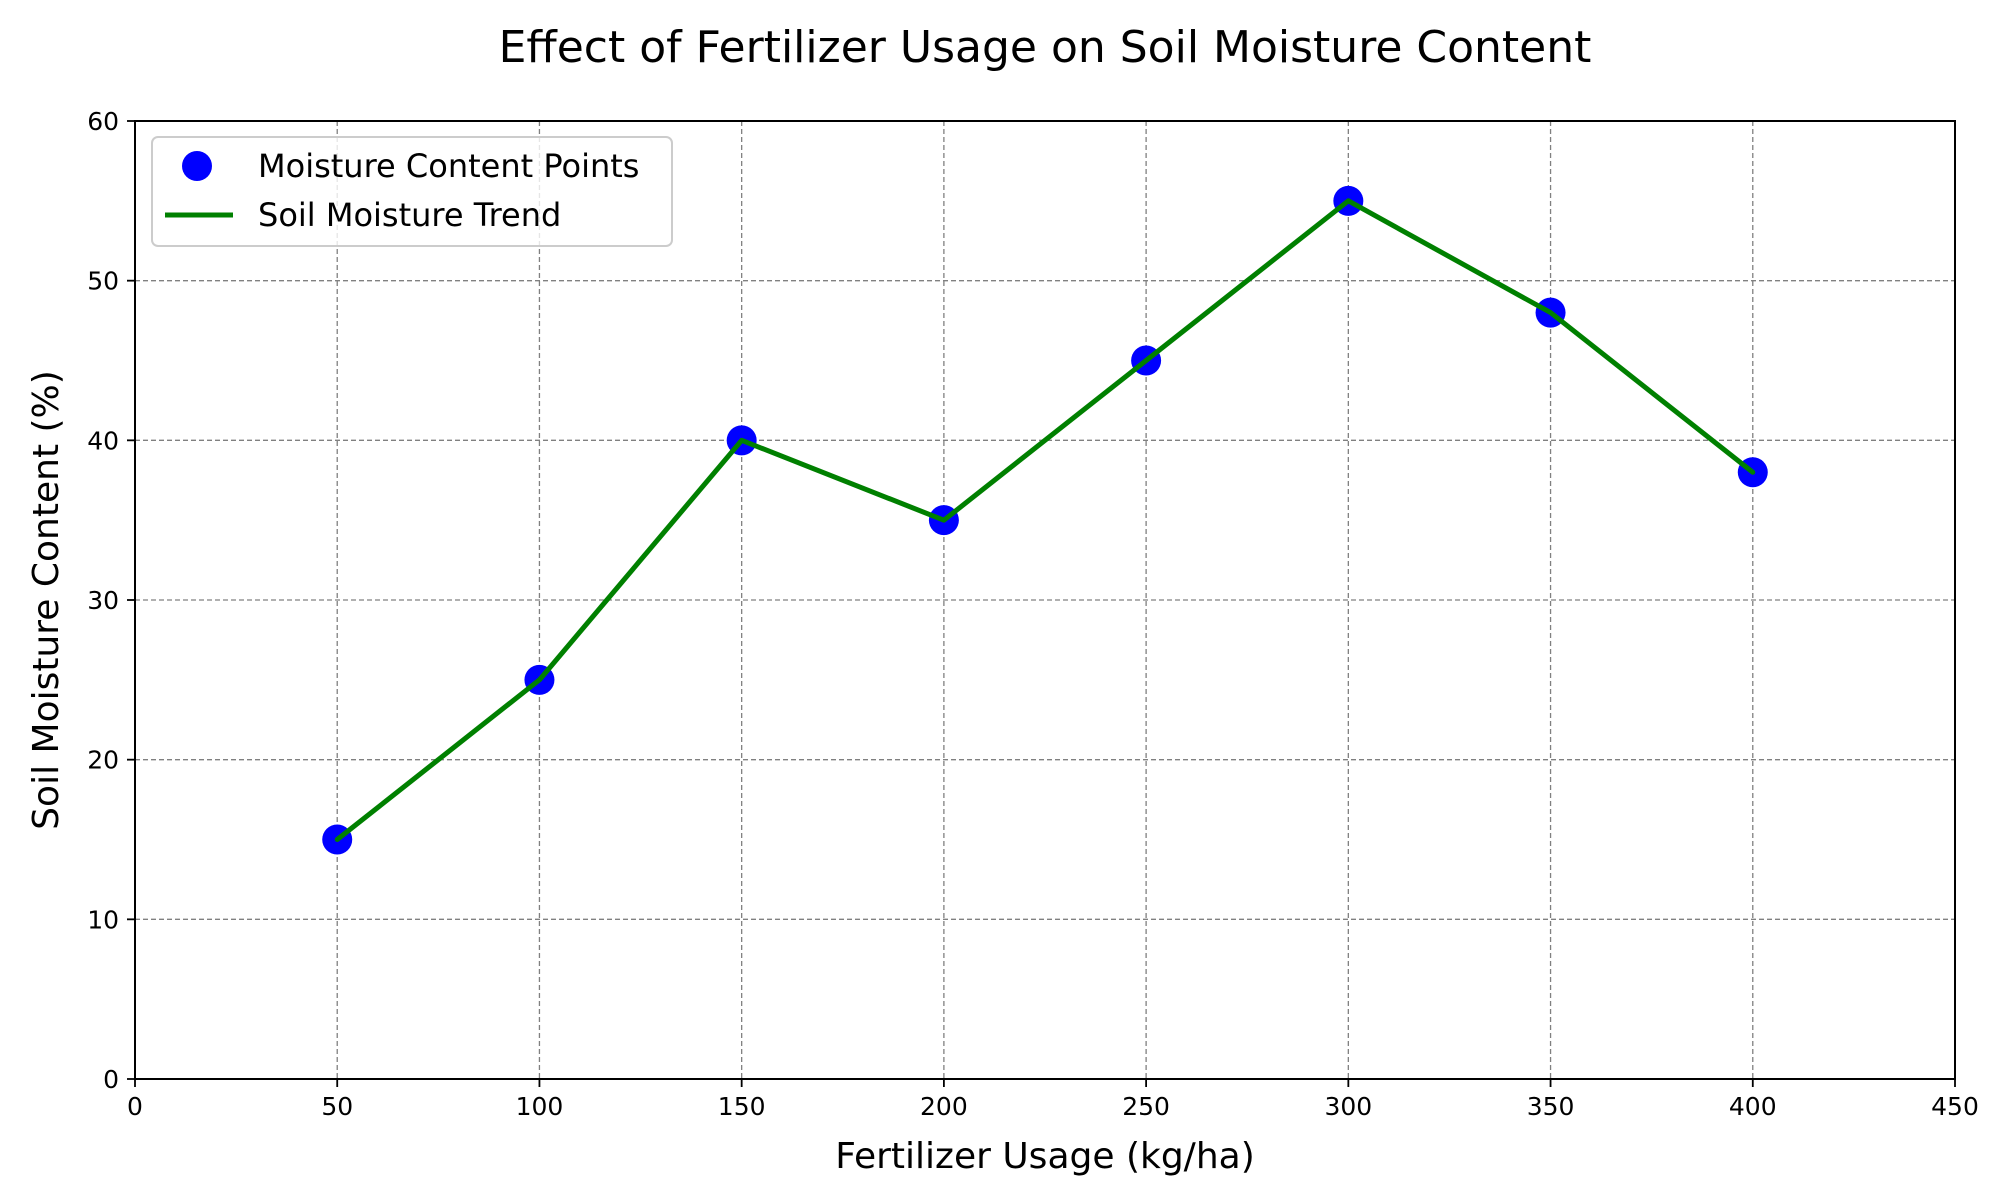  Describe the element at coordinates (103, 440) in the screenshot. I see `y-tick-label: 40` at that location.